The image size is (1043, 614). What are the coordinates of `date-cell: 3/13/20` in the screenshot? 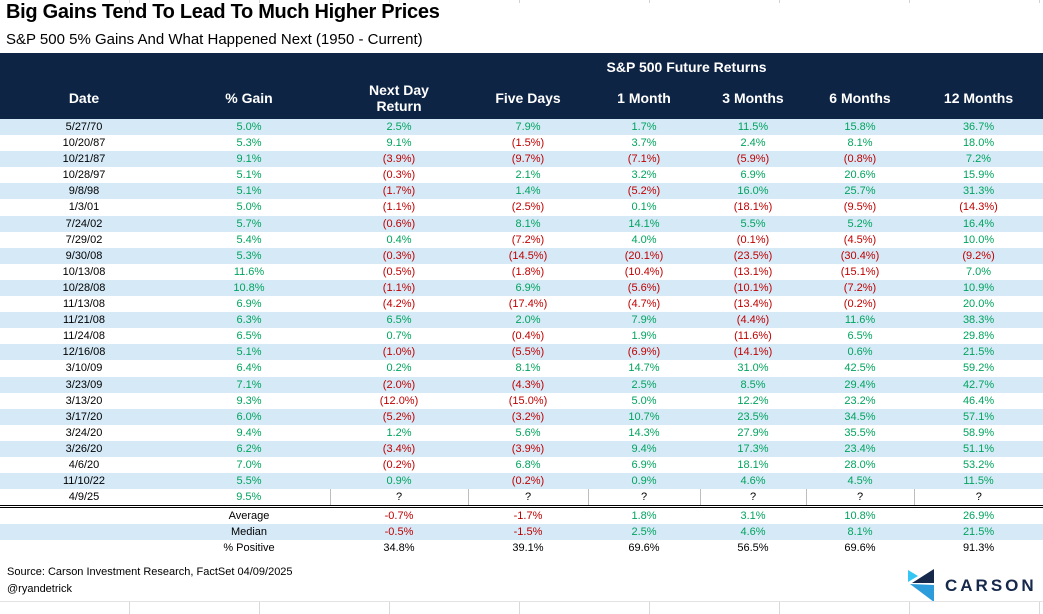 It's located at (84, 400).